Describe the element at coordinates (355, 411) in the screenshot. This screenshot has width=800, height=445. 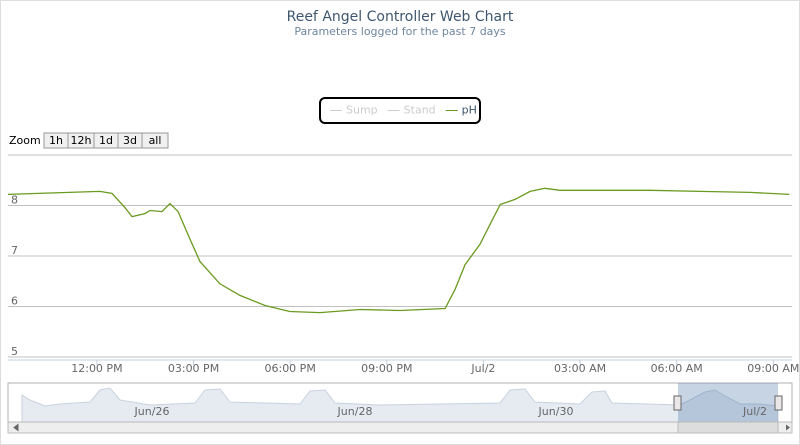
I see `navigator-label: Jun/28` at that location.